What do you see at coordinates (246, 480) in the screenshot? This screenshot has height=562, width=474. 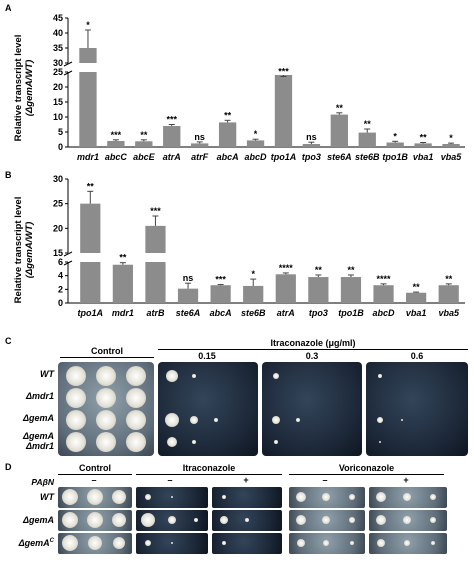 I see `panel-d-itra-plus: +` at bounding box center [246, 480].